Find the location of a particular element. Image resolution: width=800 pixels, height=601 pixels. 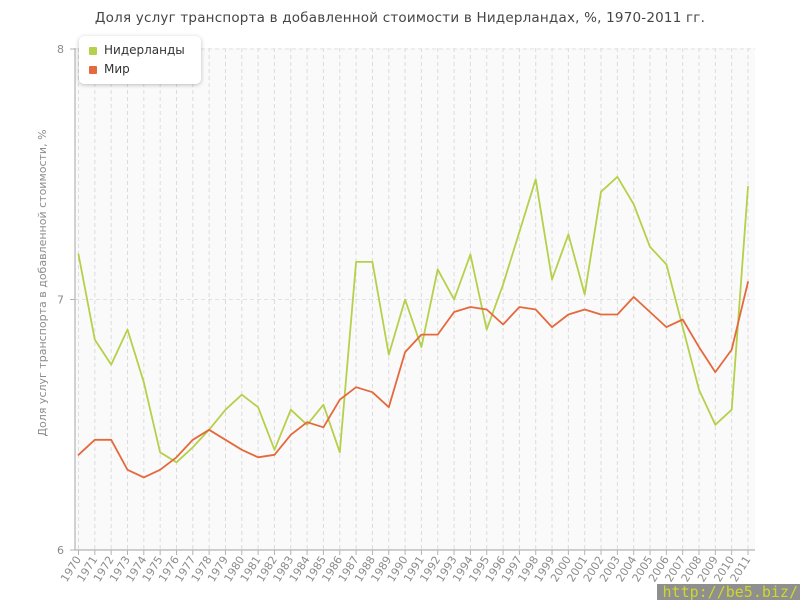

y-tick-label: 7 is located at coordinates (60, 300).